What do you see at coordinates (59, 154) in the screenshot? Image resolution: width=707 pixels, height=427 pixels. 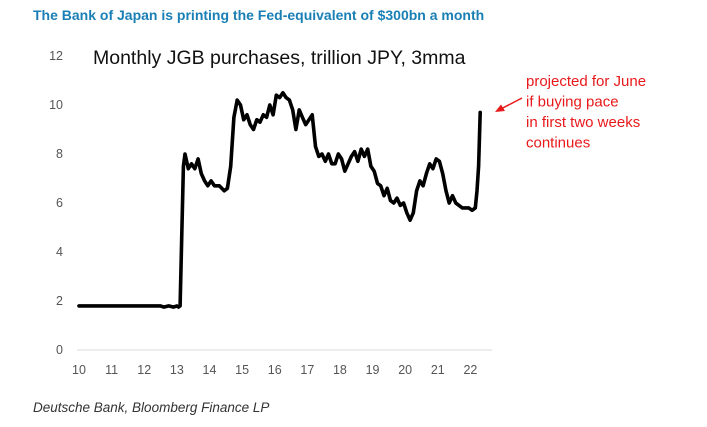 I see `y-tick-label: 8` at bounding box center [59, 154].